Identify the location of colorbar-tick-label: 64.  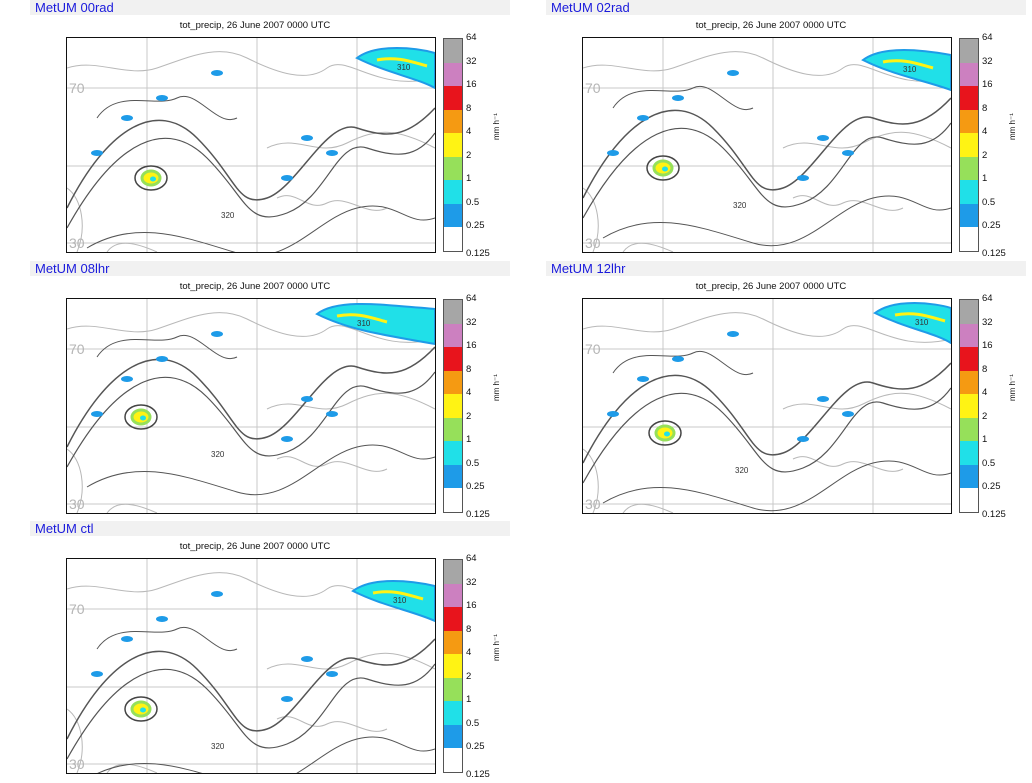
(987, 298).